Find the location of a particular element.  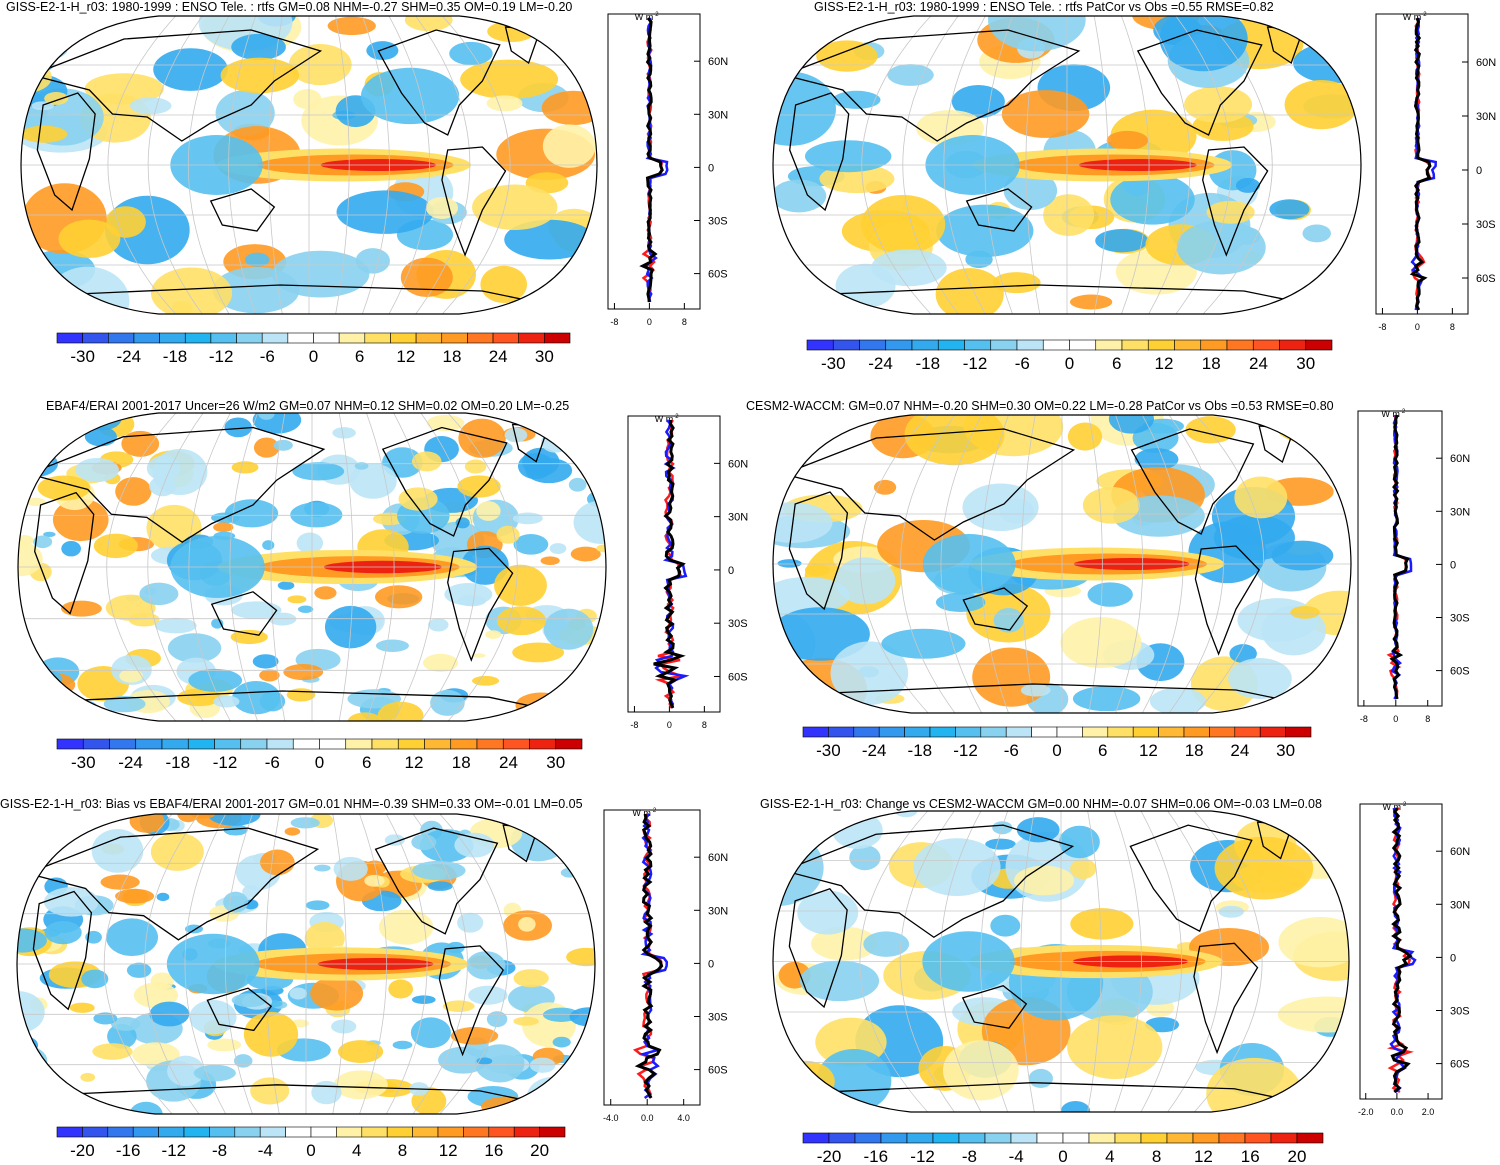

colorbar-tick-label: 6 is located at coordinates (359, 356).